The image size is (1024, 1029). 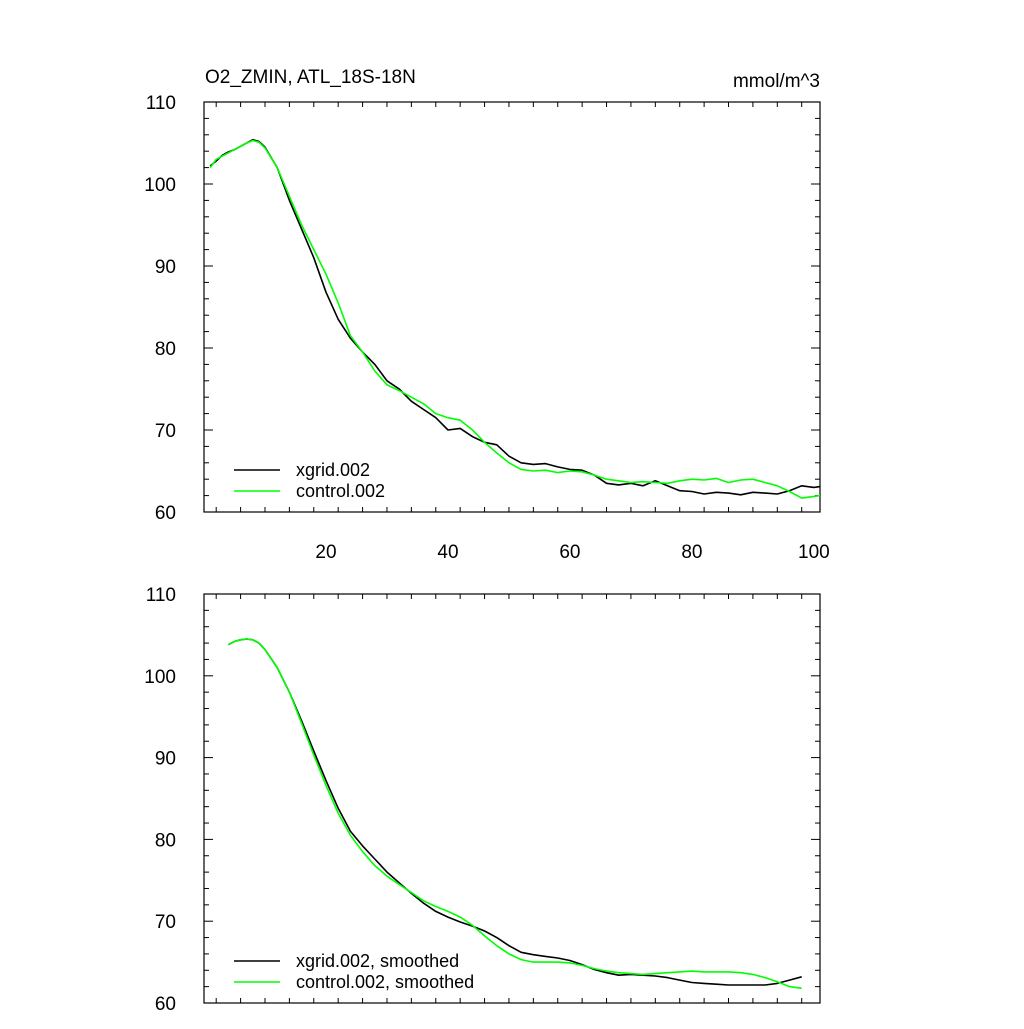 I want to click on legend-label: xgrid.002, so click(x=333, y=470).